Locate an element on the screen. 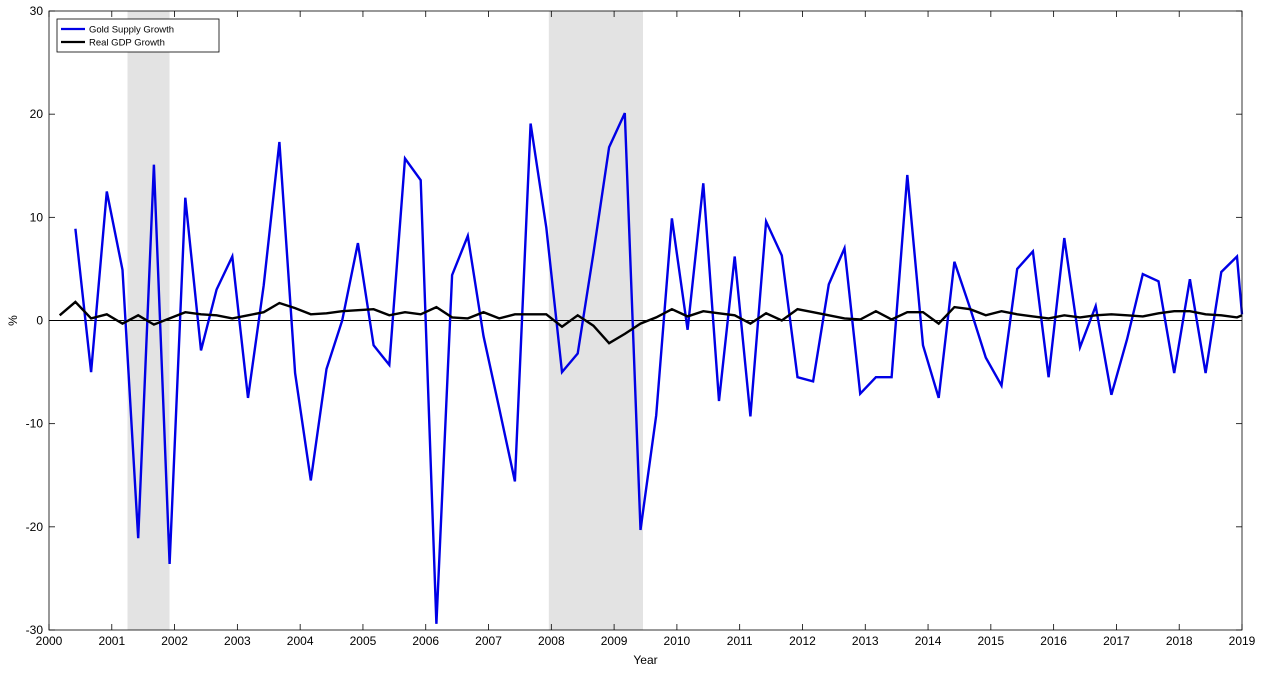 The image size is (1263, 674). x-tick-label: 2017 is located at coordinates (1116, 641).